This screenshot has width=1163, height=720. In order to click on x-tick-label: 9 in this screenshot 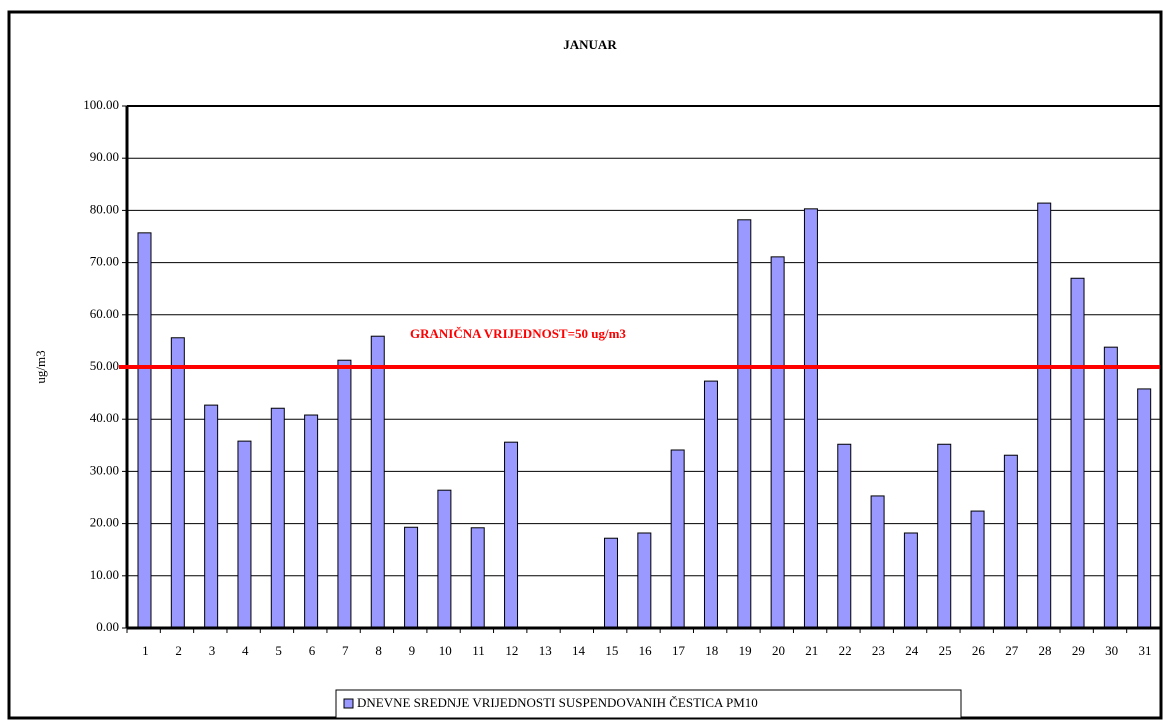, I will do `click(412, 650)`.